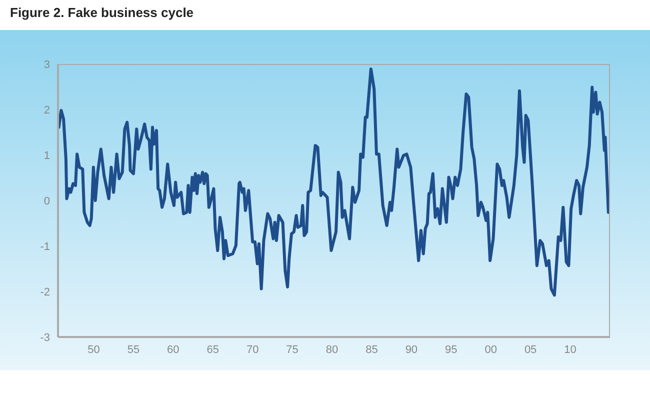 The image size is (650, 399). I want to click on x-tick-label: 55, so click(133, 350).